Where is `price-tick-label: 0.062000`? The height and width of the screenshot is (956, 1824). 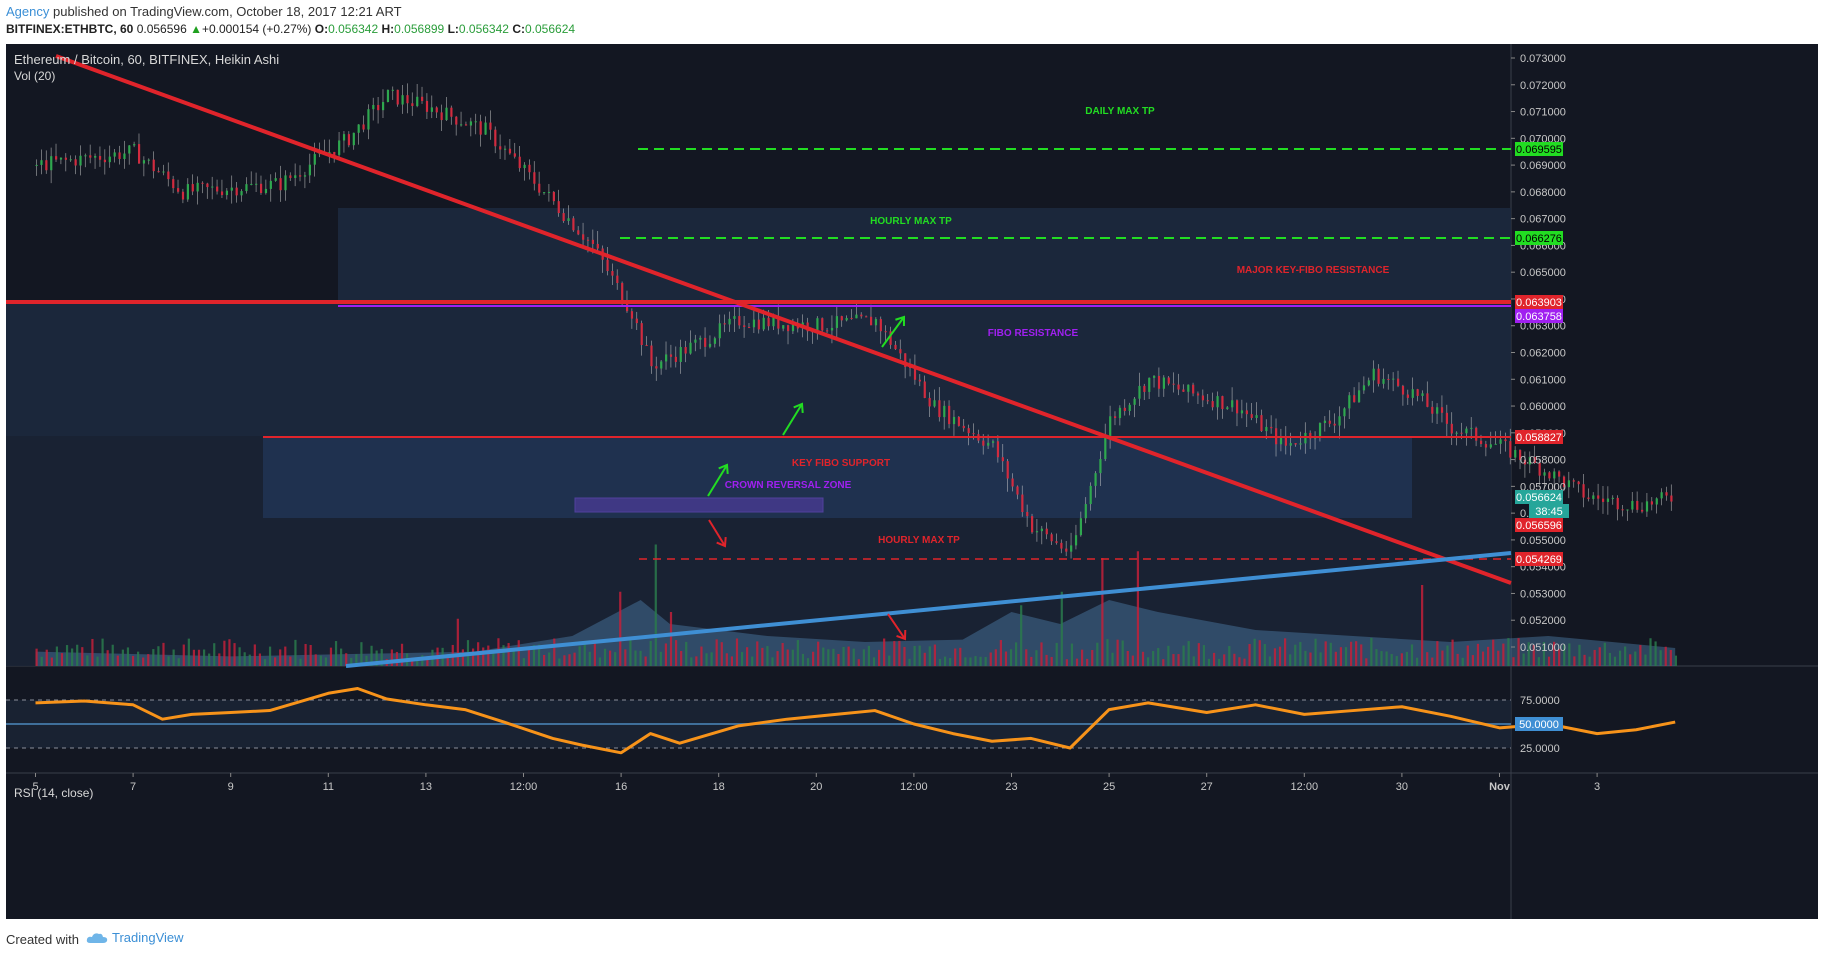
price-tick-label: 0.062000 is located at coordinates (1543, 354).